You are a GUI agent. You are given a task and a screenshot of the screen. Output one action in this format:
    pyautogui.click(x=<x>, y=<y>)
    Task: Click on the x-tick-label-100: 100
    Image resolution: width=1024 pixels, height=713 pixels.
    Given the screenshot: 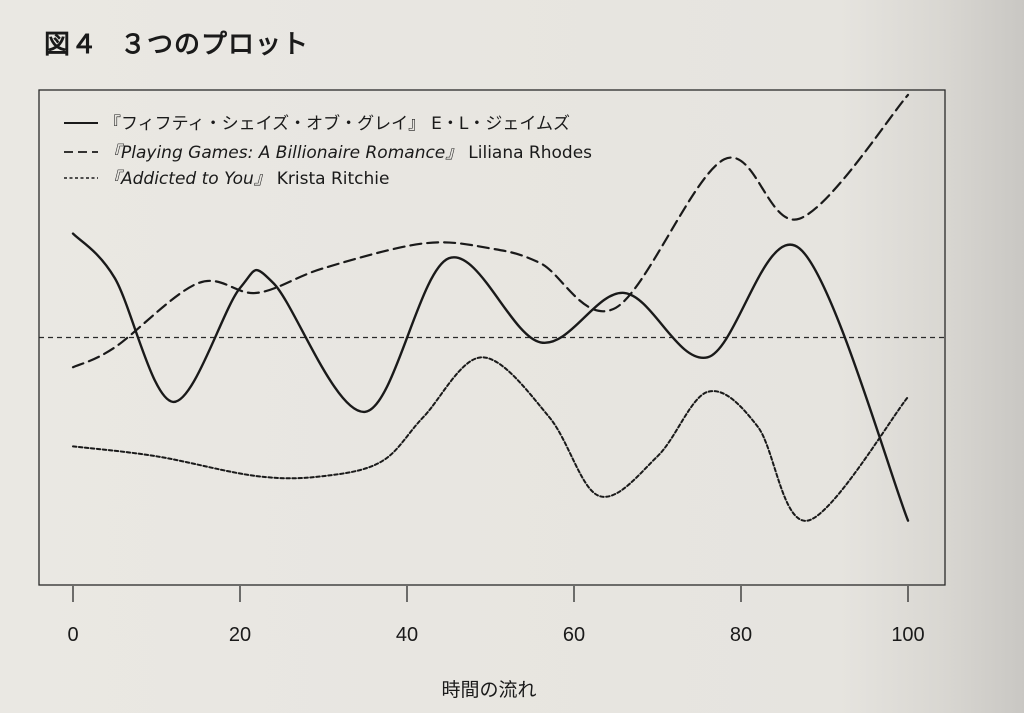 What is the action you would take?
    pyautogui.click(x=907, y=635)
    